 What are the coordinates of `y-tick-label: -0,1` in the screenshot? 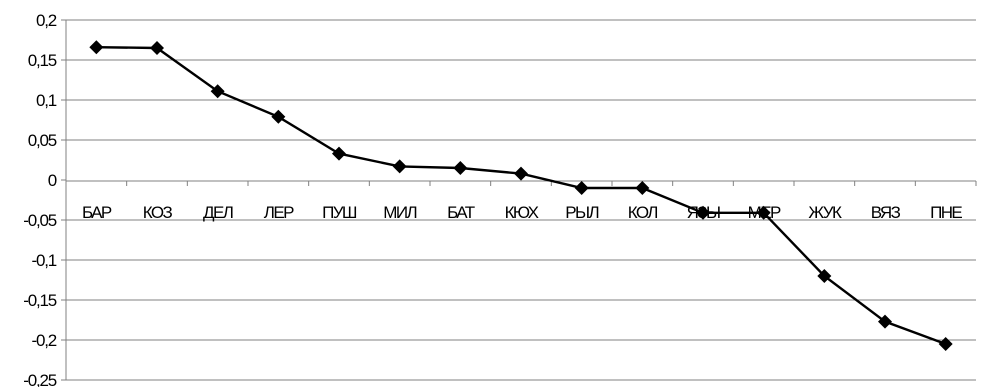 It's located at (44, 260).